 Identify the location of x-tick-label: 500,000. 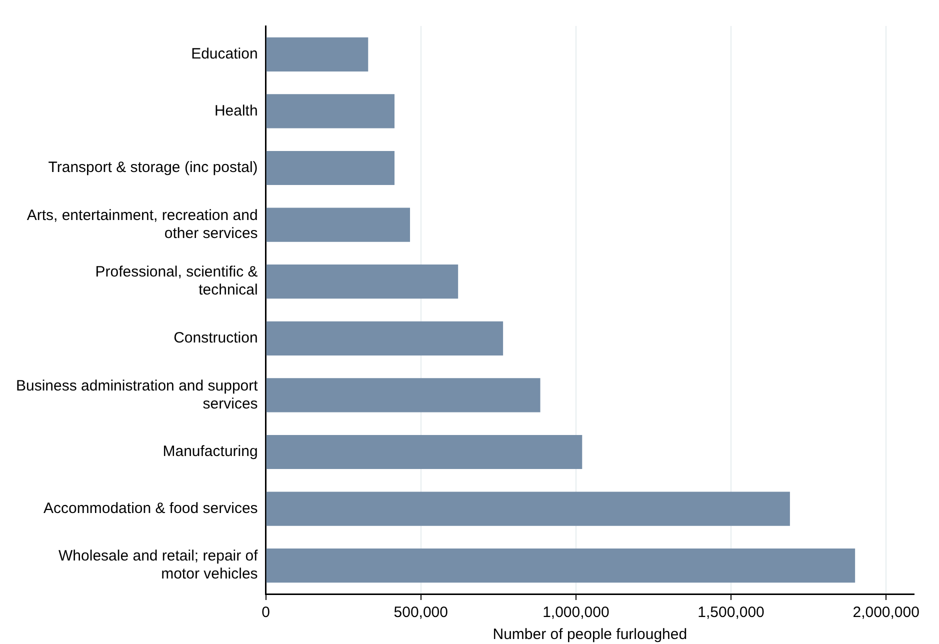
(421, 613).